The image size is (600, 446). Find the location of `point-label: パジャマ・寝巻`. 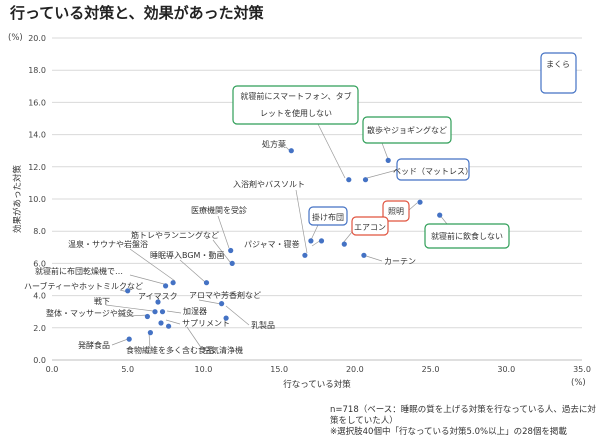

point-label: パジャマ・寝巻 is located at coordinates (272, 244).